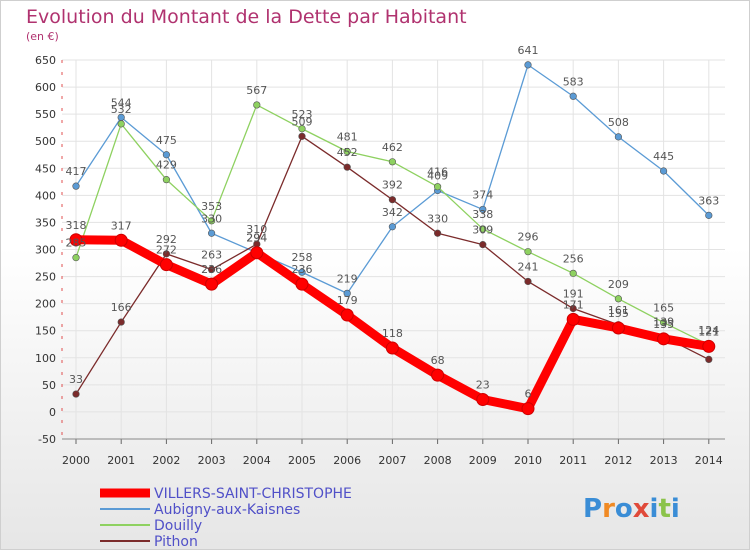  Describe the element at coordinates (45, 141) in the screenshot. I see `y-tick-label: 500` at that location.